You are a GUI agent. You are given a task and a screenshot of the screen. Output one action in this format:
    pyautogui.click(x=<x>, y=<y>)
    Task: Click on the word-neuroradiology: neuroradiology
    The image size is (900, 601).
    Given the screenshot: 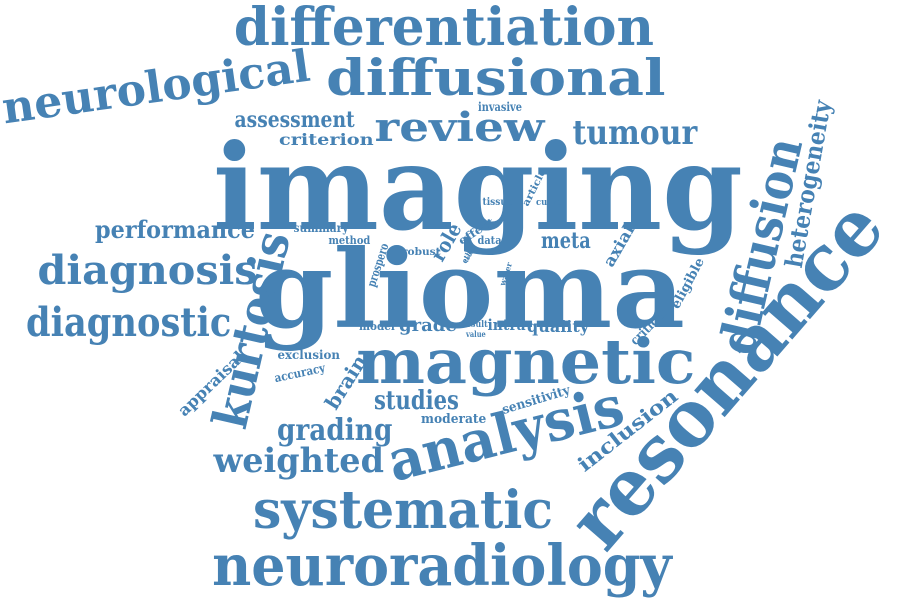 What is the action you would take?
    pyautogui.click(x=442, y=566)
    